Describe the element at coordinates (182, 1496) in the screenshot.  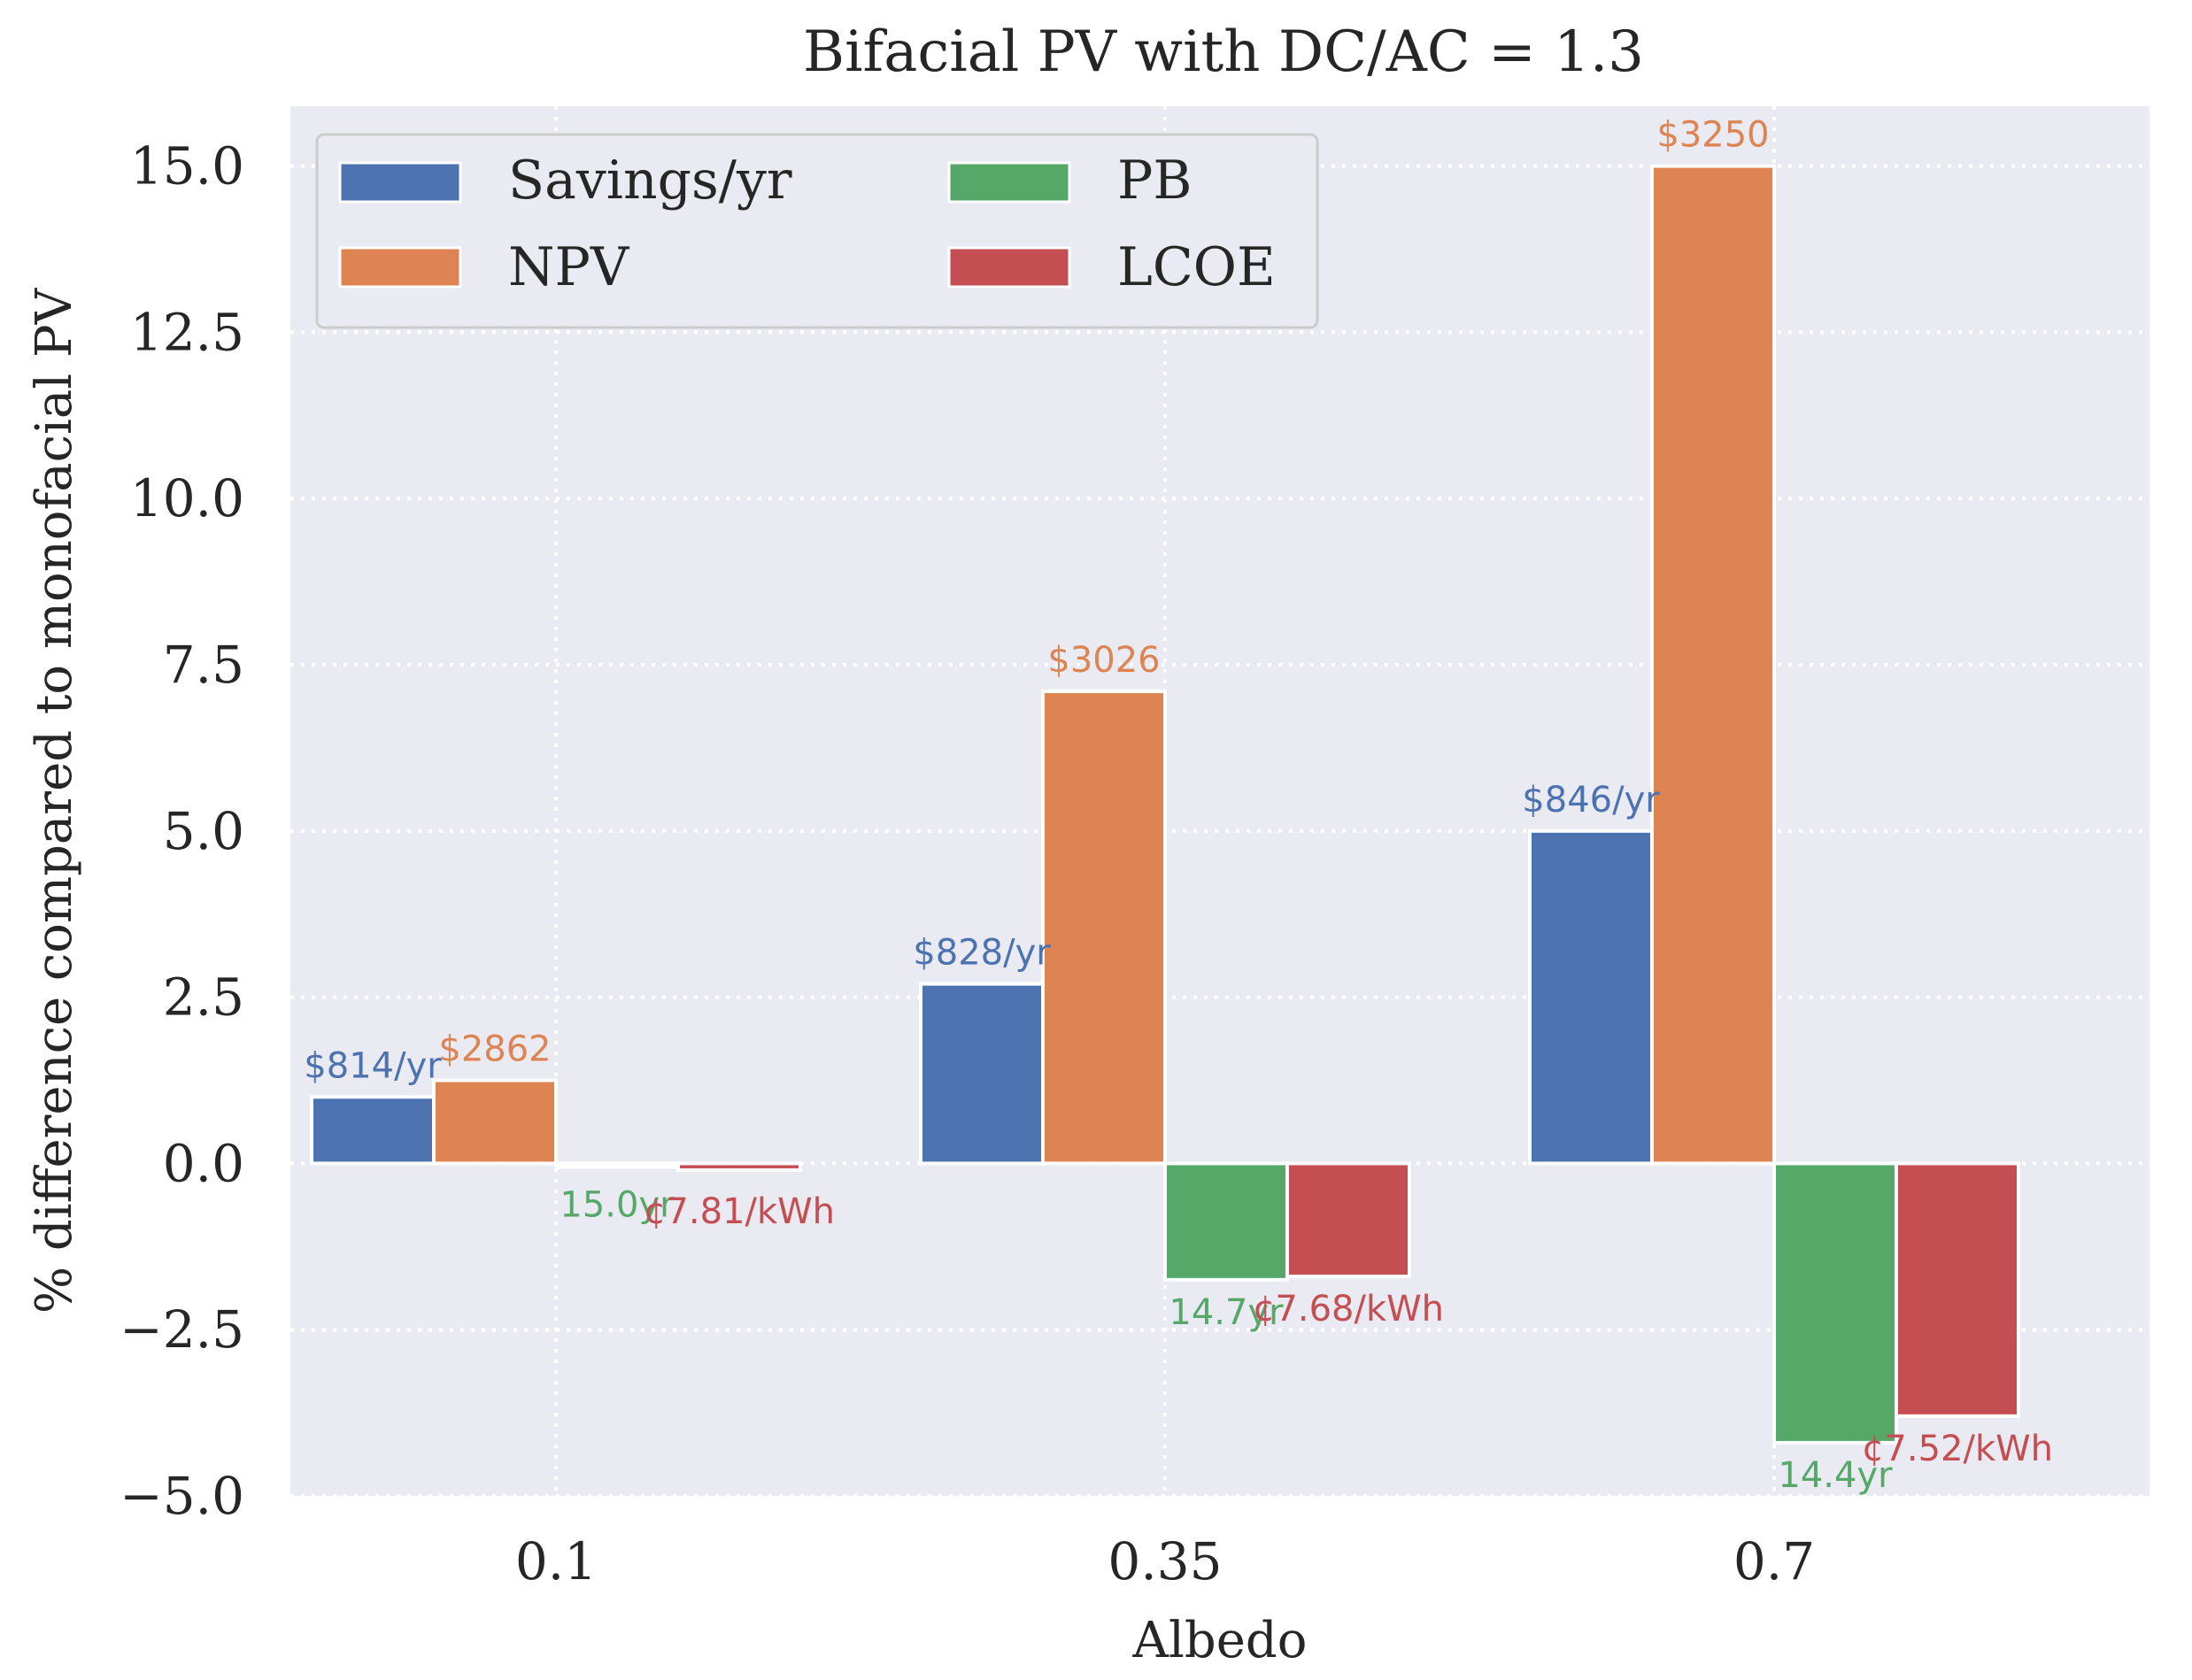
I see `y-tick-label: −5.0` at that location.